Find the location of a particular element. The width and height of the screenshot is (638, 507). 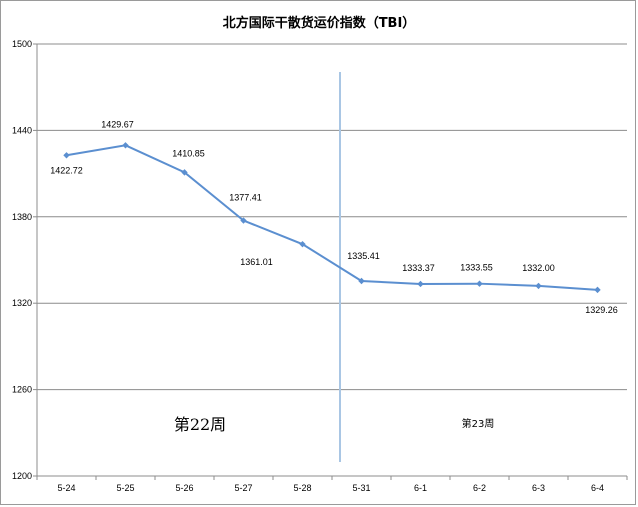

data-label: 1333.55 is located at coordinates (476, 268).